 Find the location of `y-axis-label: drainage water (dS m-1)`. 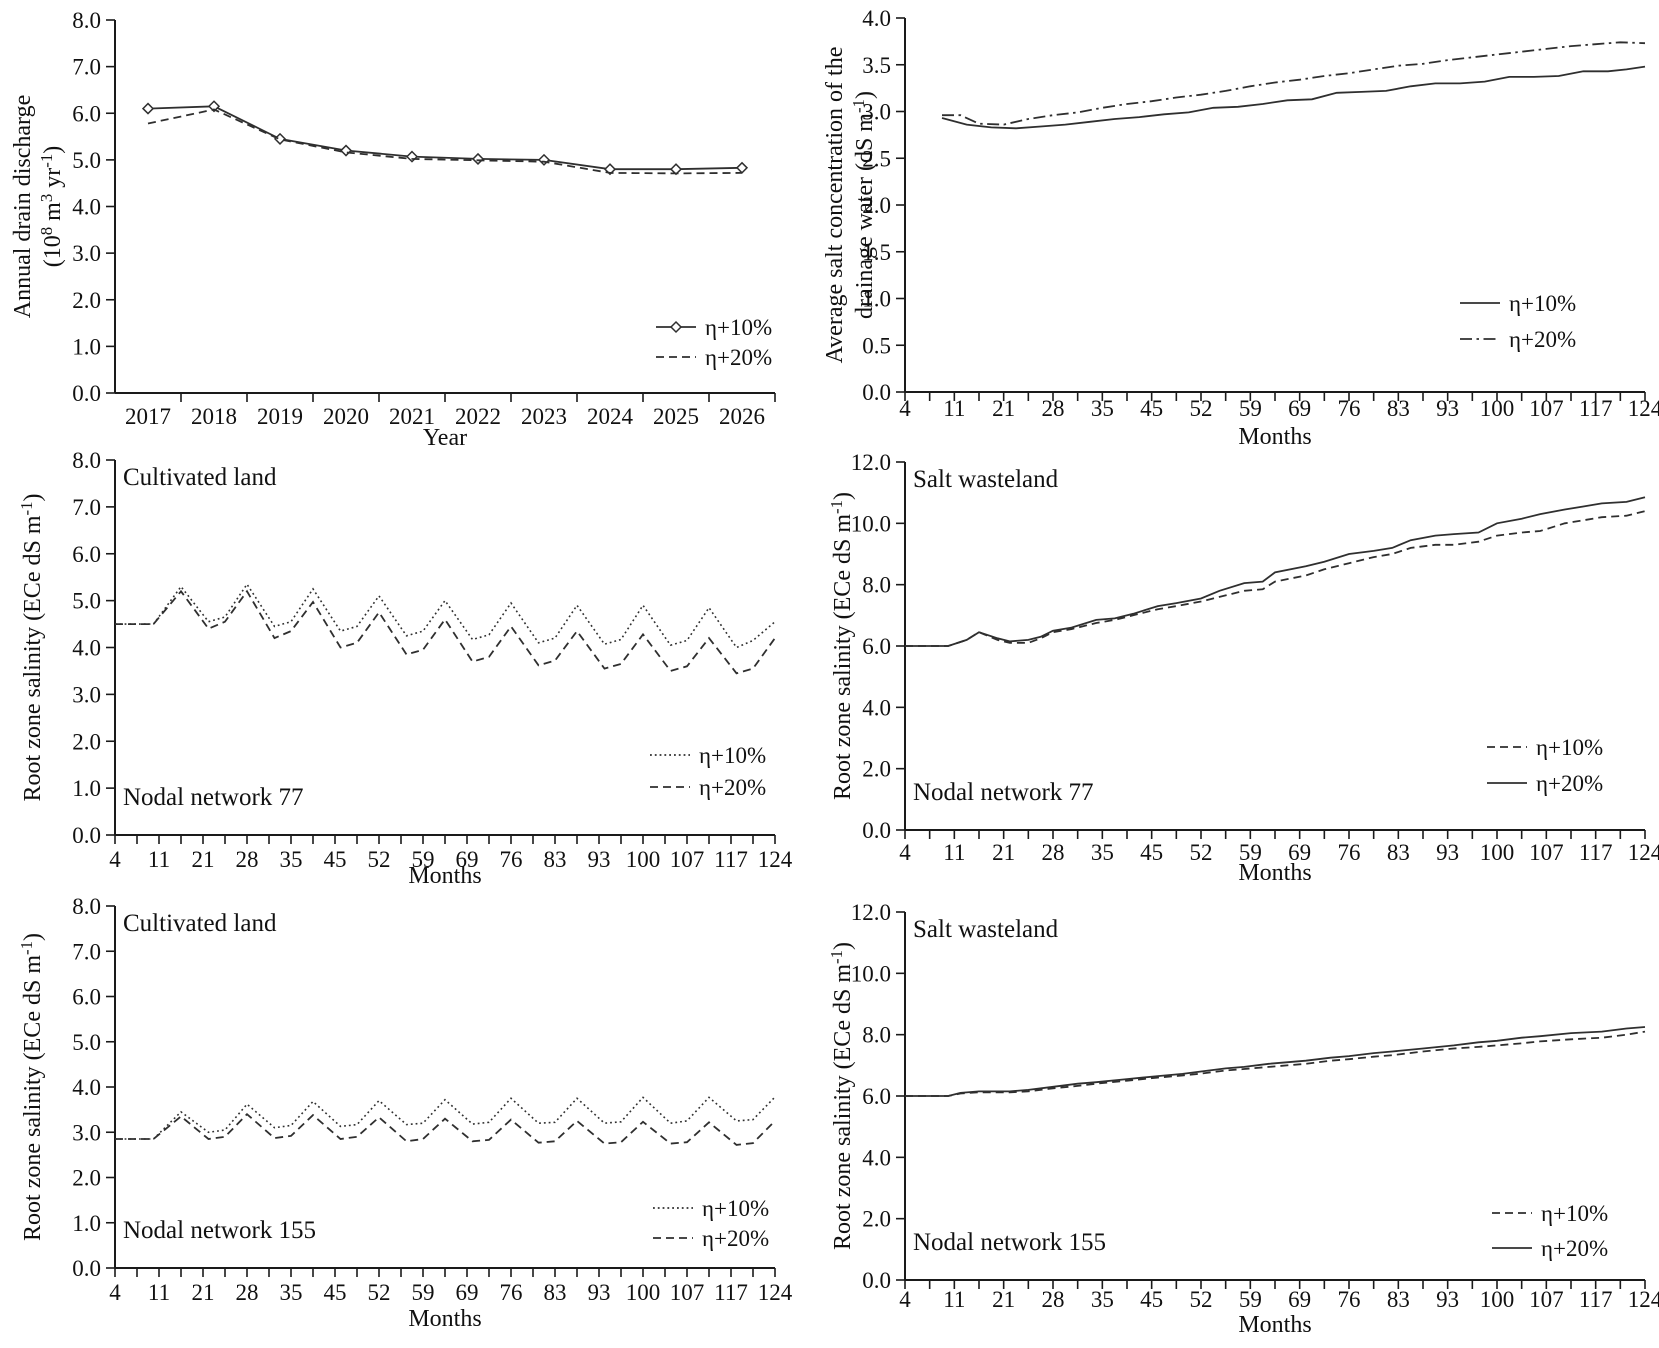

y-axis-label: drainage water (dS m-1) is located at coordinates (863, 205).